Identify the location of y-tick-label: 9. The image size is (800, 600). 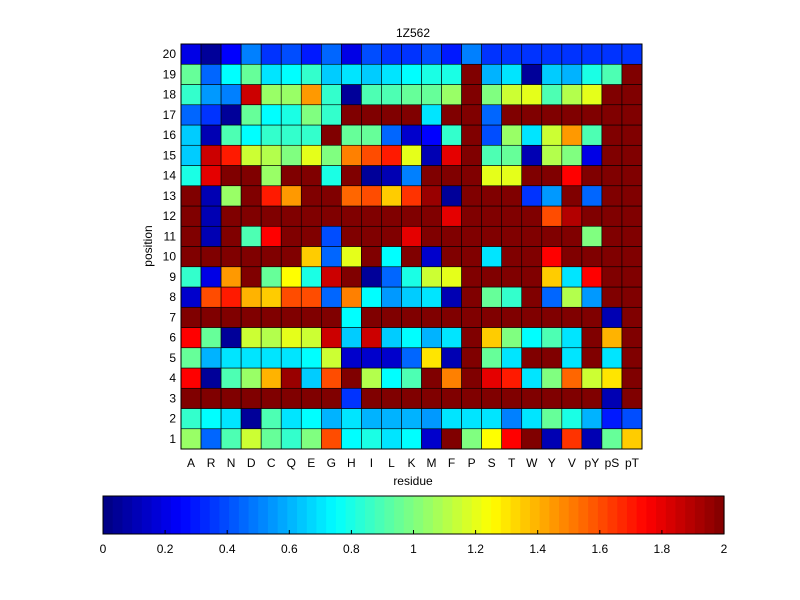
(172, 277).